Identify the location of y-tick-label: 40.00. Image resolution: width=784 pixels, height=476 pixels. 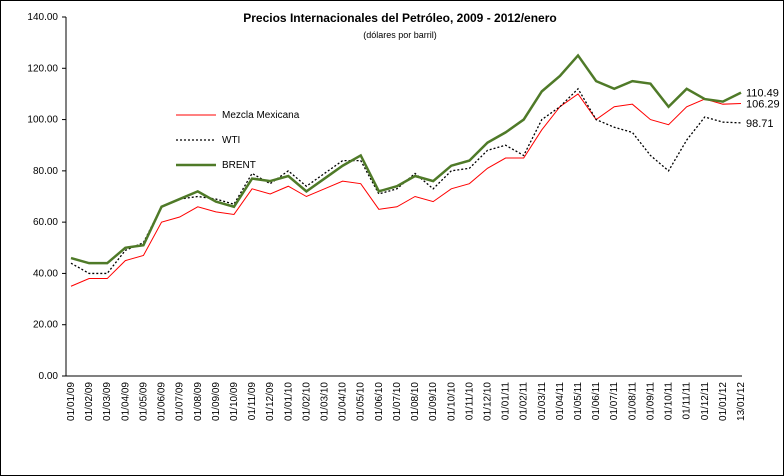
(45, 273).